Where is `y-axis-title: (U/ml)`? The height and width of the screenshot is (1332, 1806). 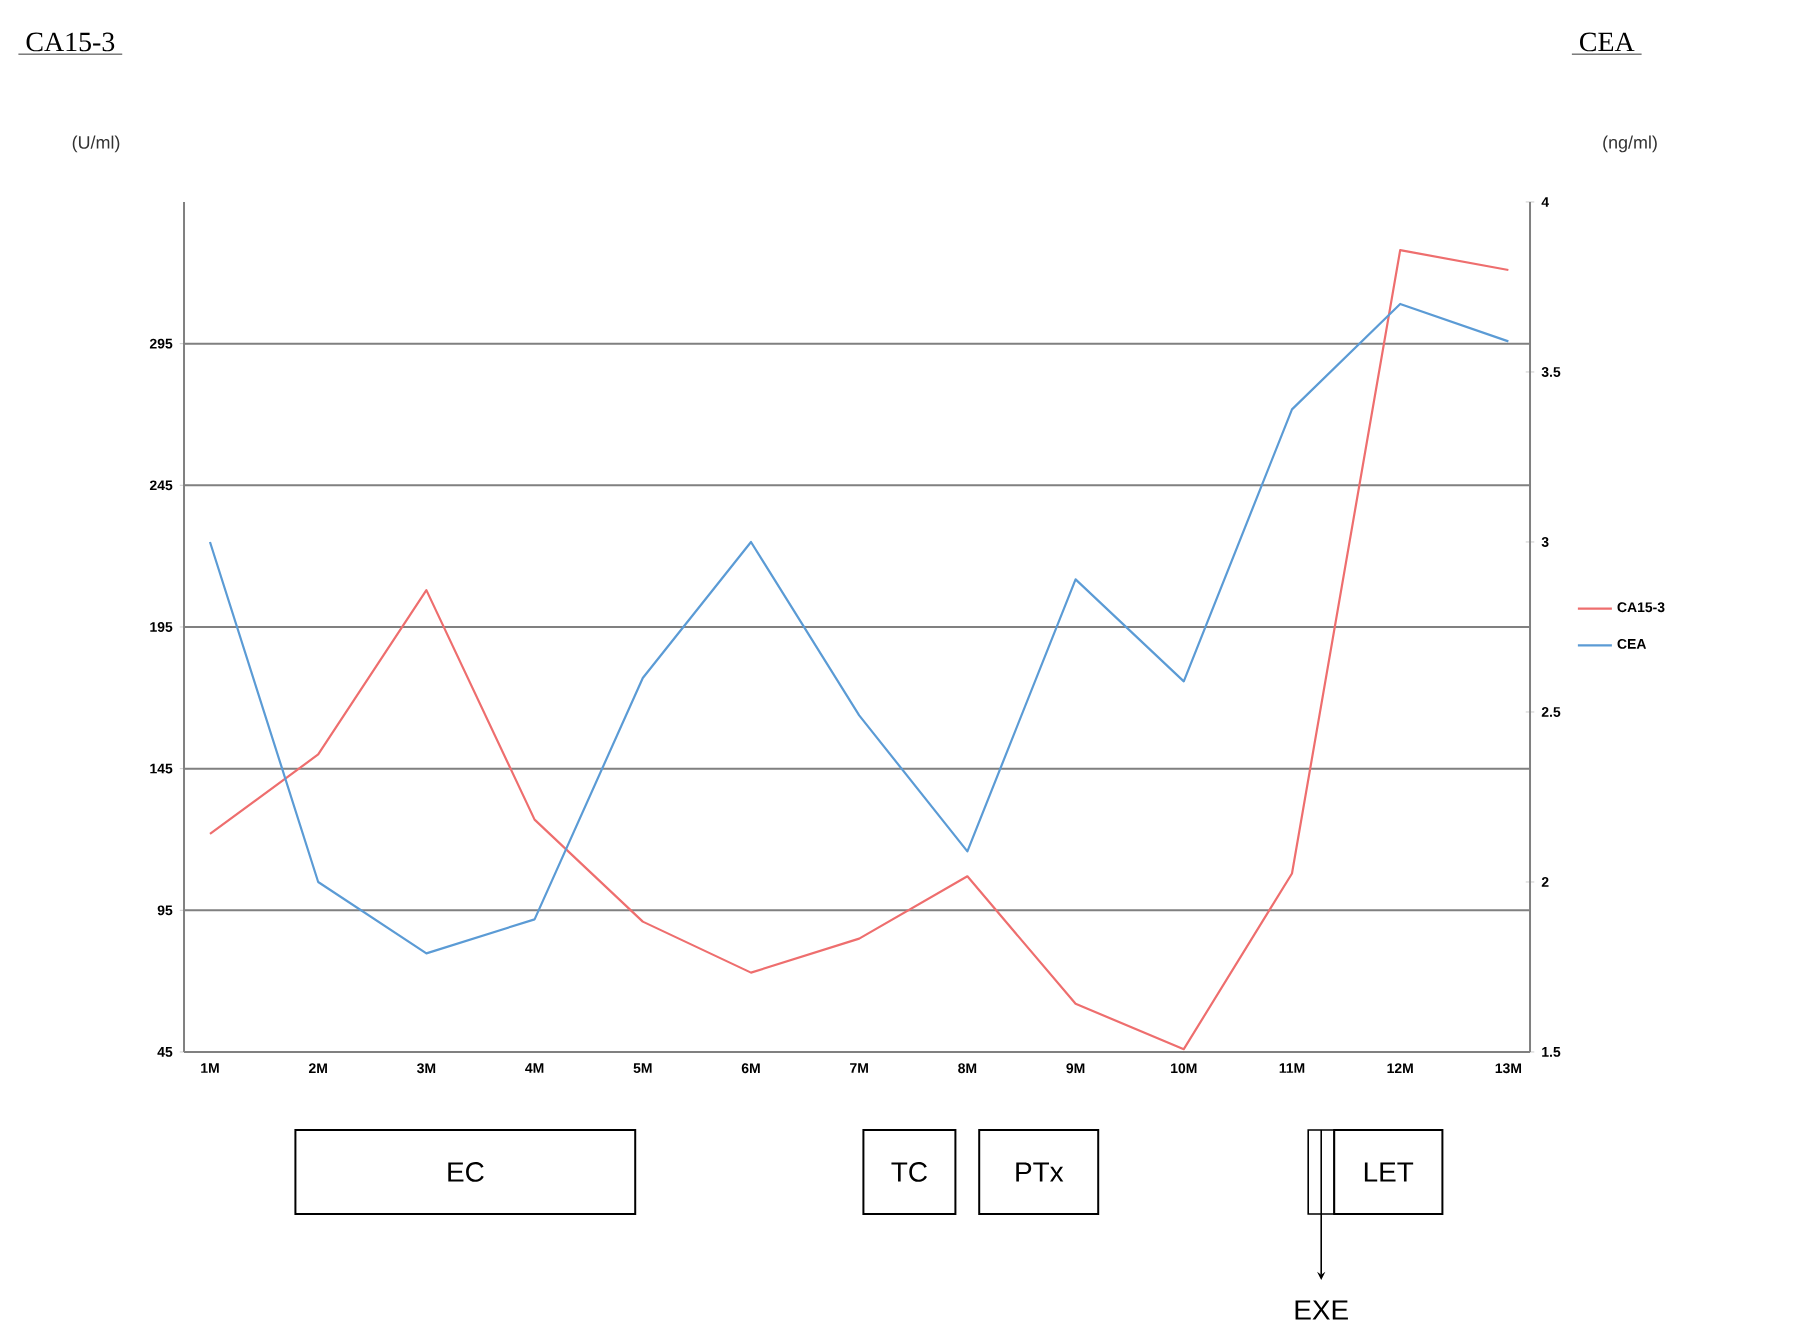
y-axis-title: (U/ml) is located at coordinates (96, 144).